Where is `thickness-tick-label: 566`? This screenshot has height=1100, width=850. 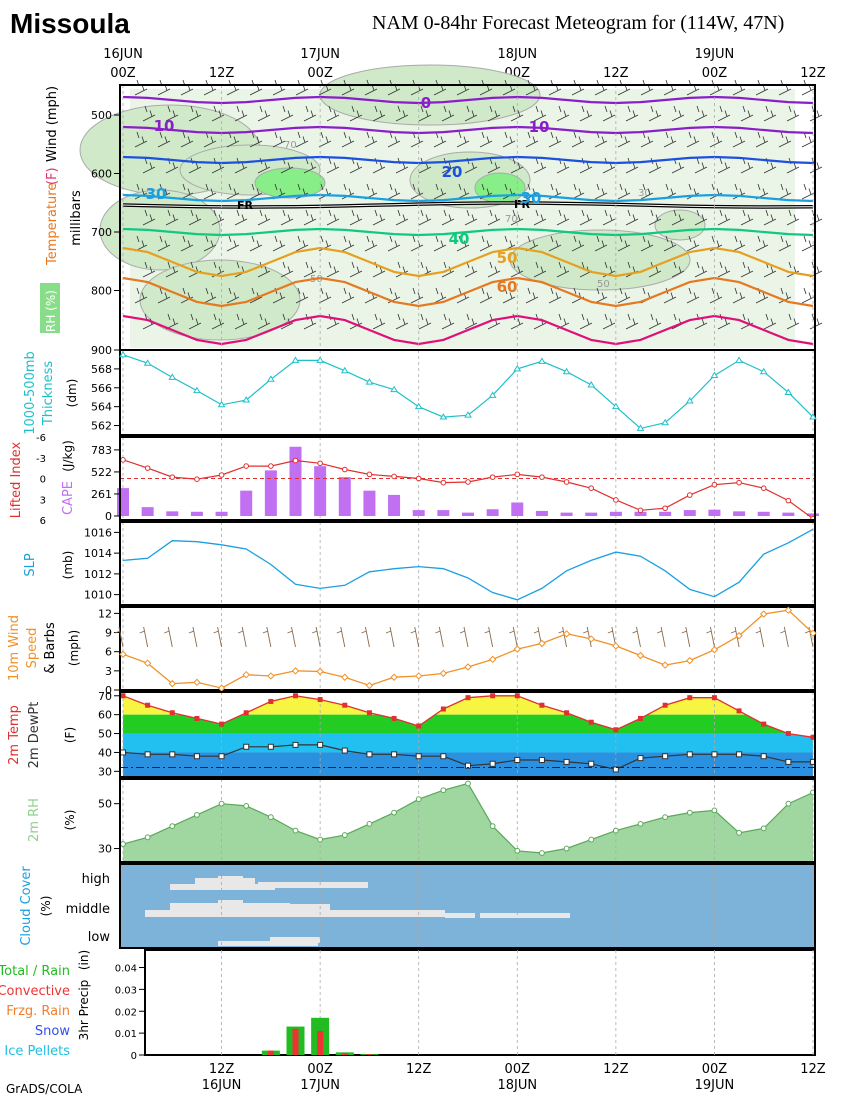 thickness-tick-label: 566 is located at coordinates (101, 388).